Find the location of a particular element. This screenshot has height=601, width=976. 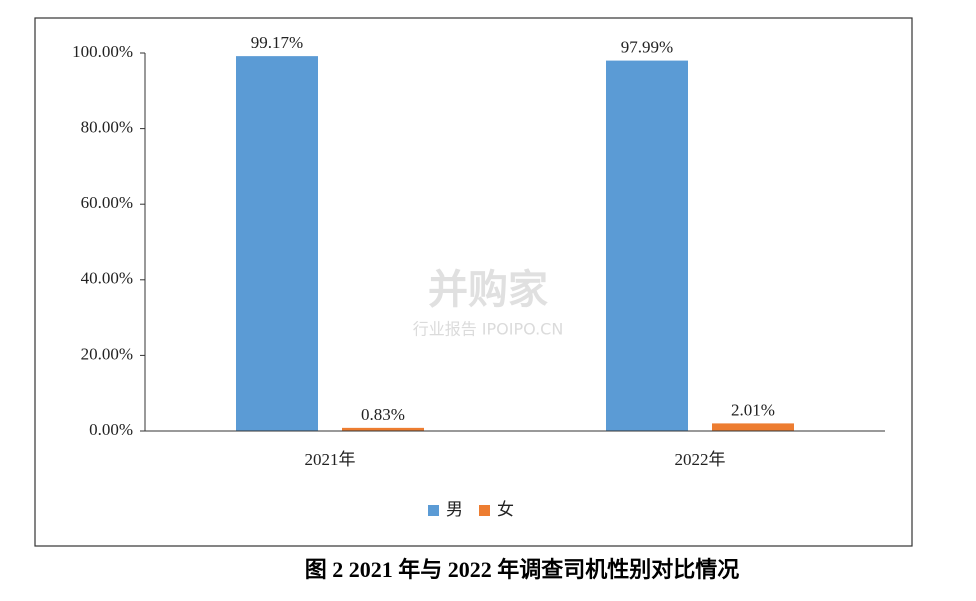

y-tick-label: 80.00% is located at coordinates (107, 127).